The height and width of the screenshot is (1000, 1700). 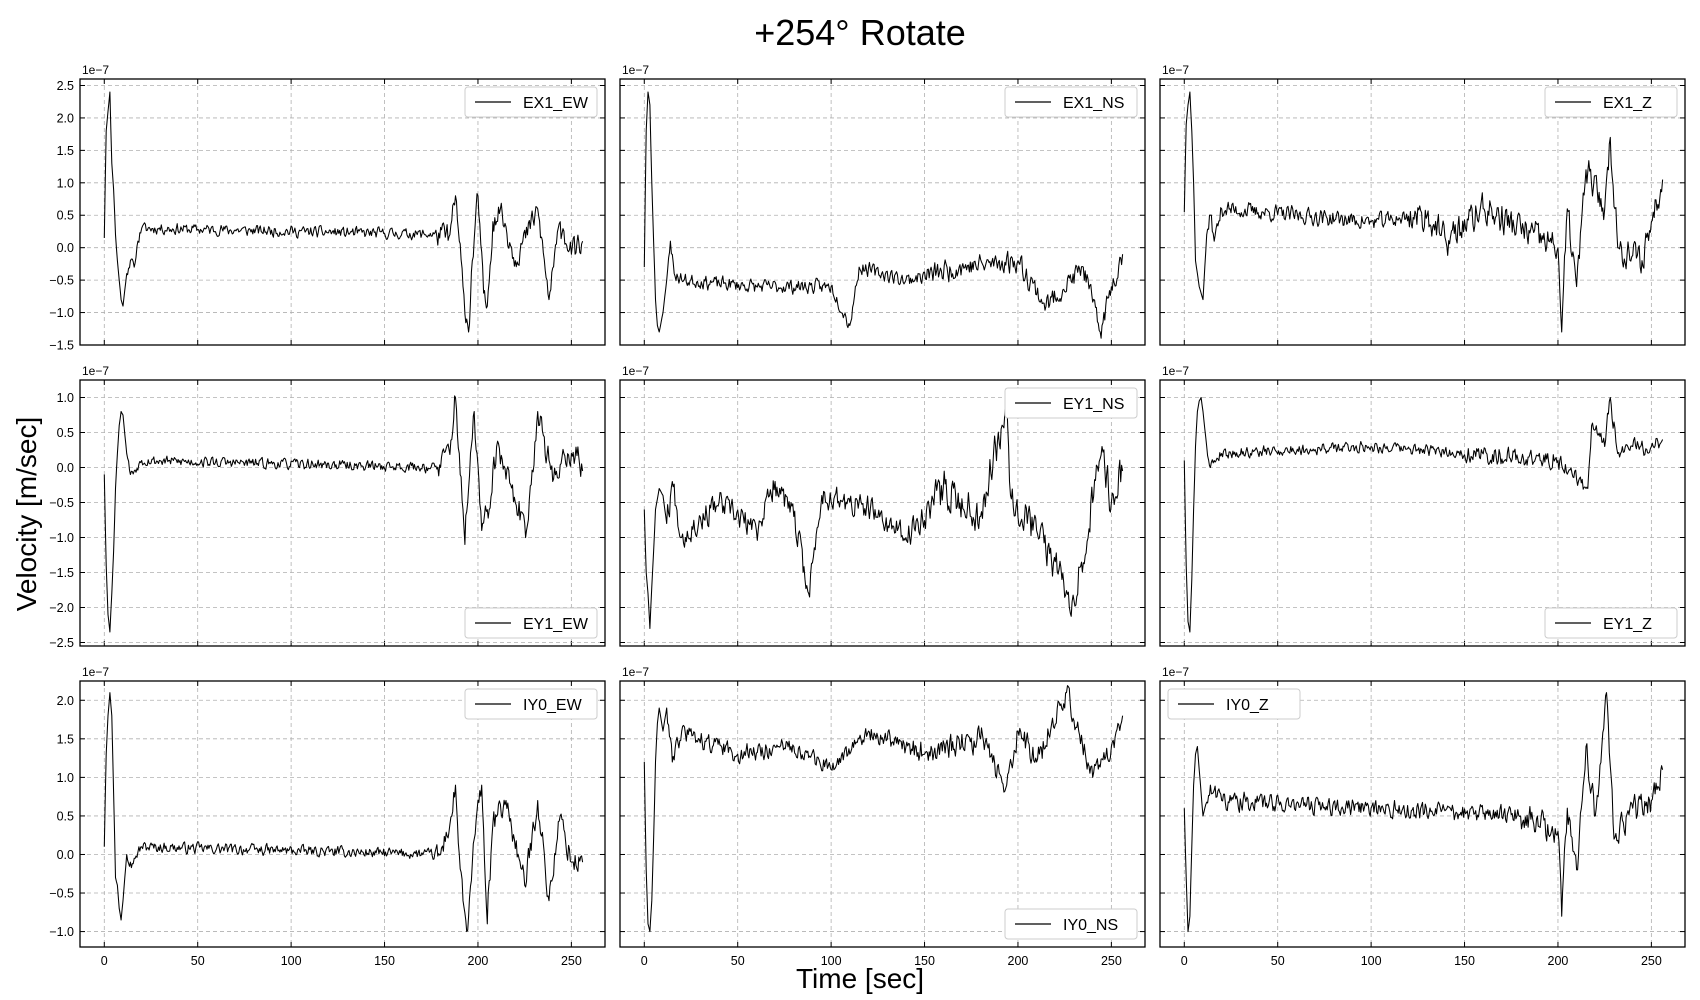 I want to click on legend: EX1_Z, so click(x=1611, y=102).